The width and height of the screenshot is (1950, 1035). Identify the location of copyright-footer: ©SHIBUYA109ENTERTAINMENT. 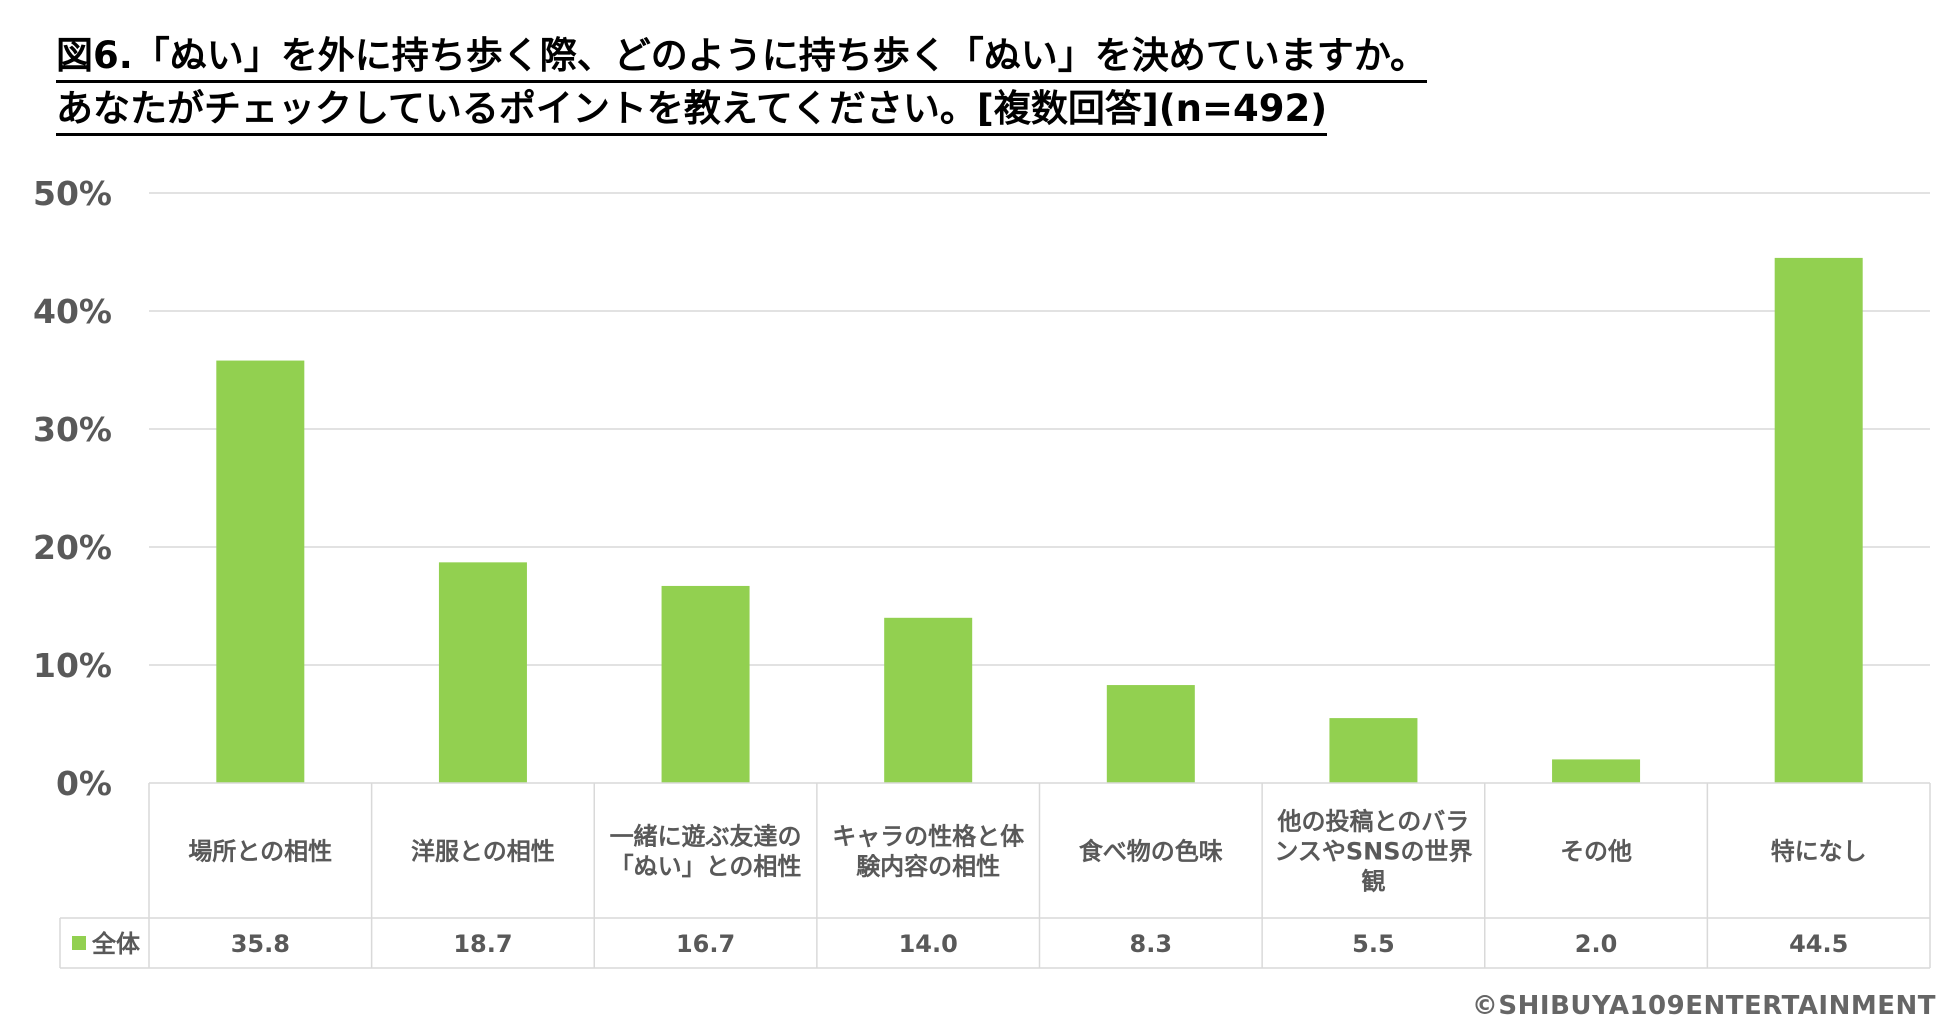
(1703, 1006).